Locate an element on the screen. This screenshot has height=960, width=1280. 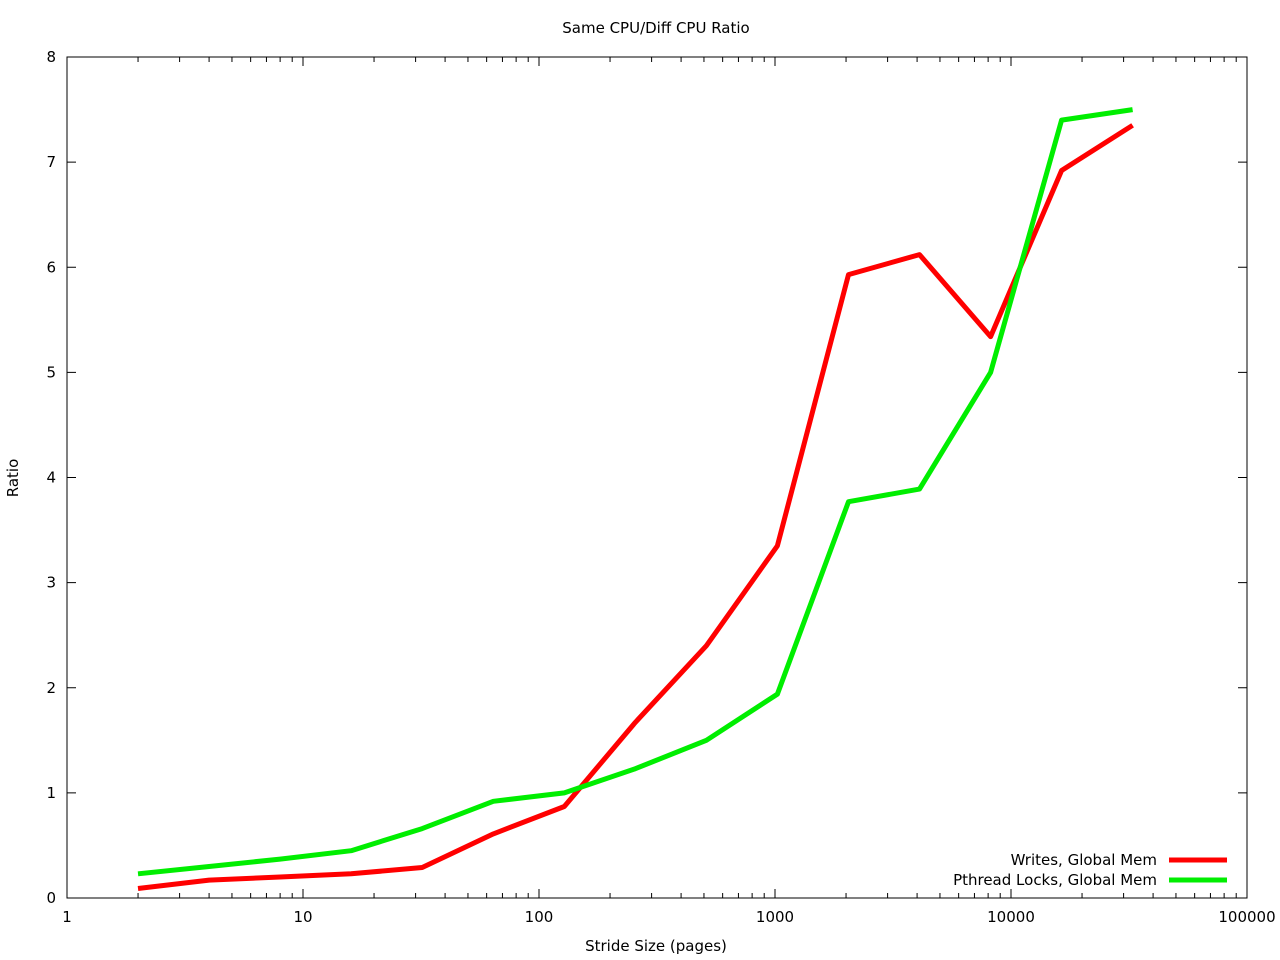
y-tick-label: 3 is located at coordinates (51, 583).